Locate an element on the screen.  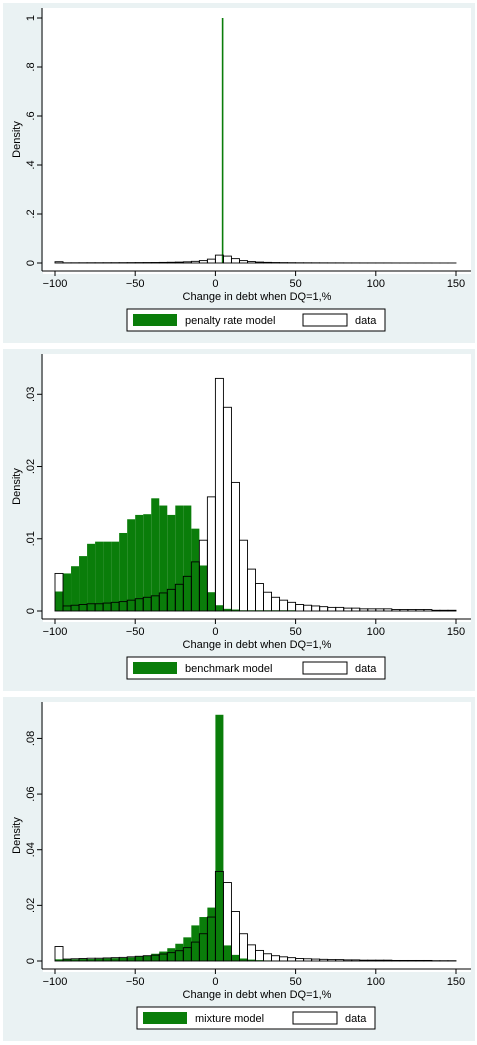
y-tick-label: .8 is located at coordinates (31, 66).